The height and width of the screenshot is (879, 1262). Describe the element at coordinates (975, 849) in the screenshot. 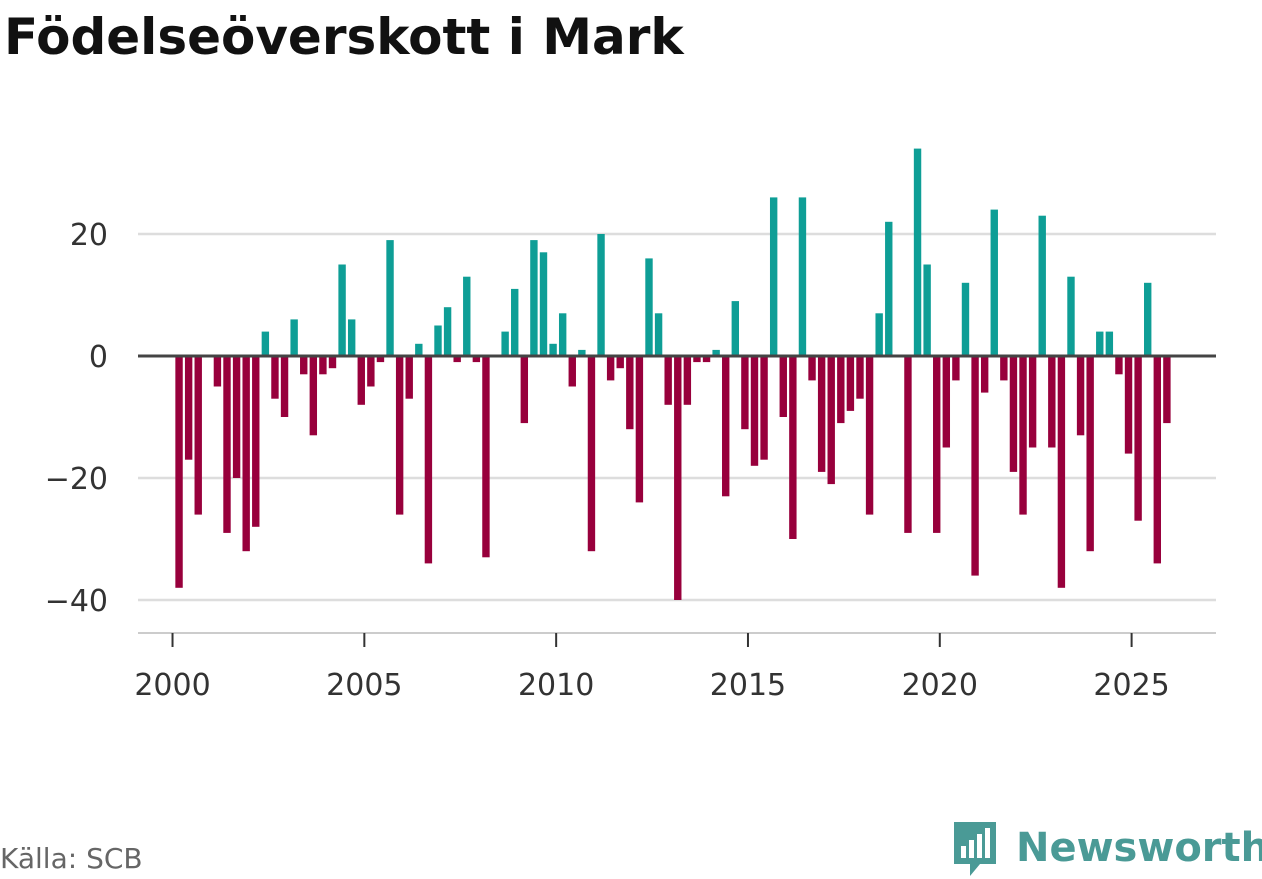

I see `newsworthy-logo-icon` at that location.